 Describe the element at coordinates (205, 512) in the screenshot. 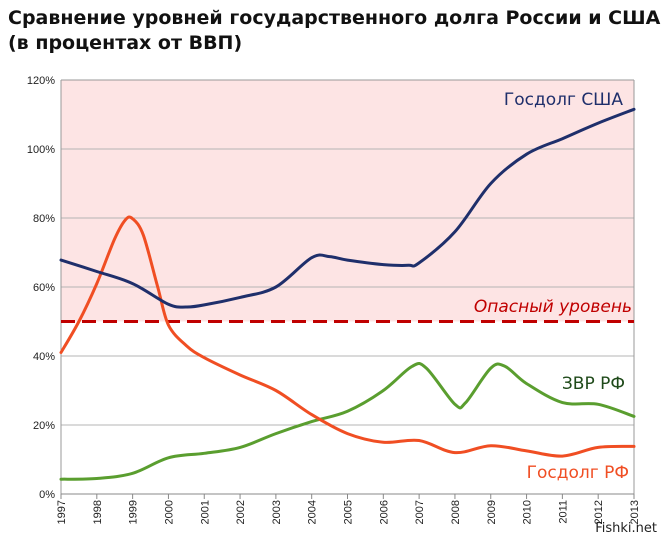

I see `x-tick-label: 2001` at that location.